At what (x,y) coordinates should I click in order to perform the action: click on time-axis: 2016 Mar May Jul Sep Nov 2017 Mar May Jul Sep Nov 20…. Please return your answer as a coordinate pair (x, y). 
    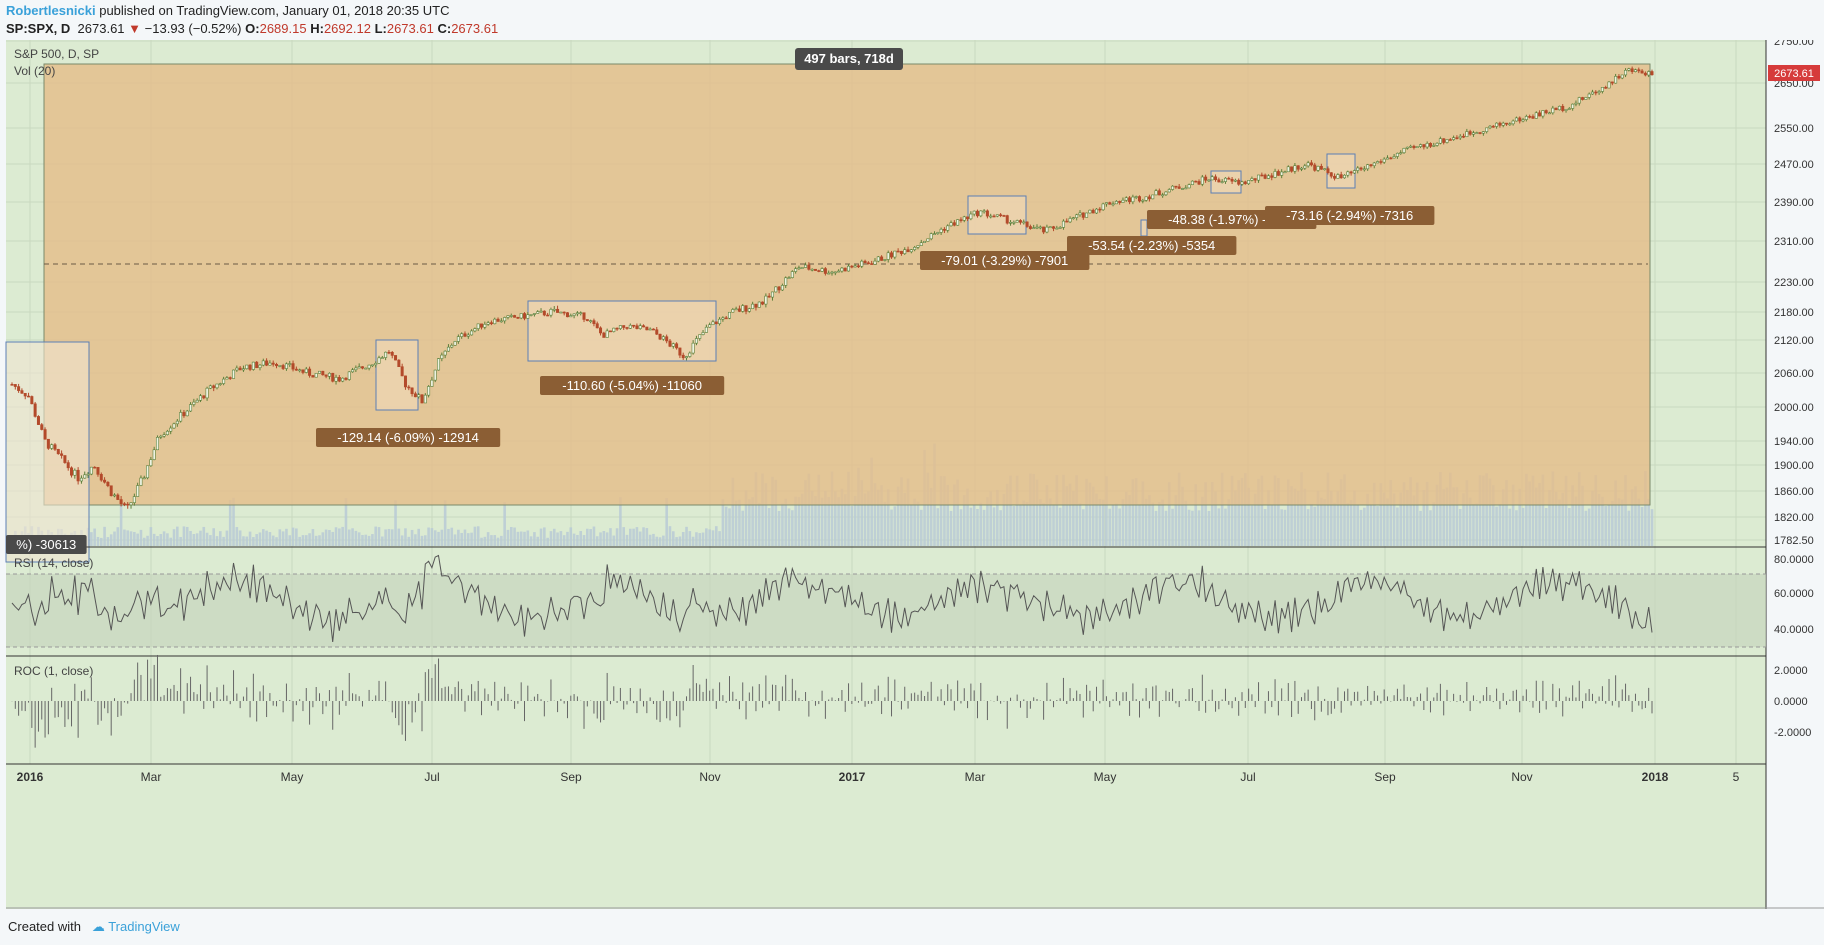
    Looking at the image, I should click on (878, 777).